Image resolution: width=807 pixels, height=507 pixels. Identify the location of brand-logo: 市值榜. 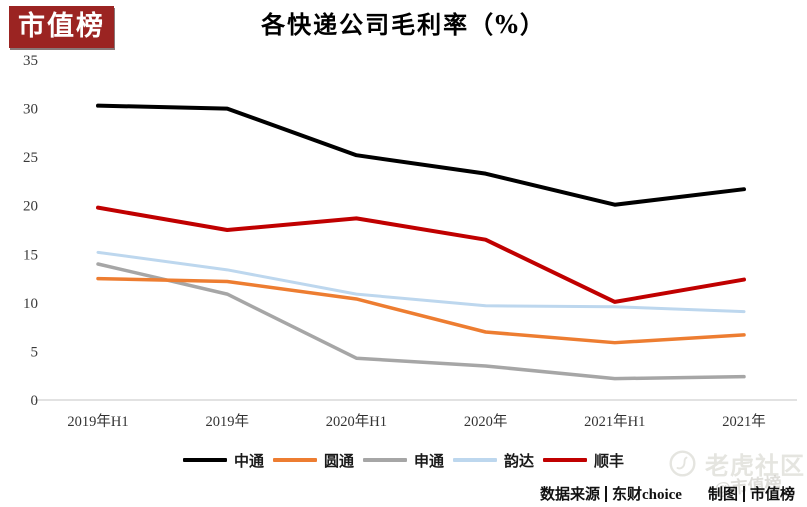
(61, 27).